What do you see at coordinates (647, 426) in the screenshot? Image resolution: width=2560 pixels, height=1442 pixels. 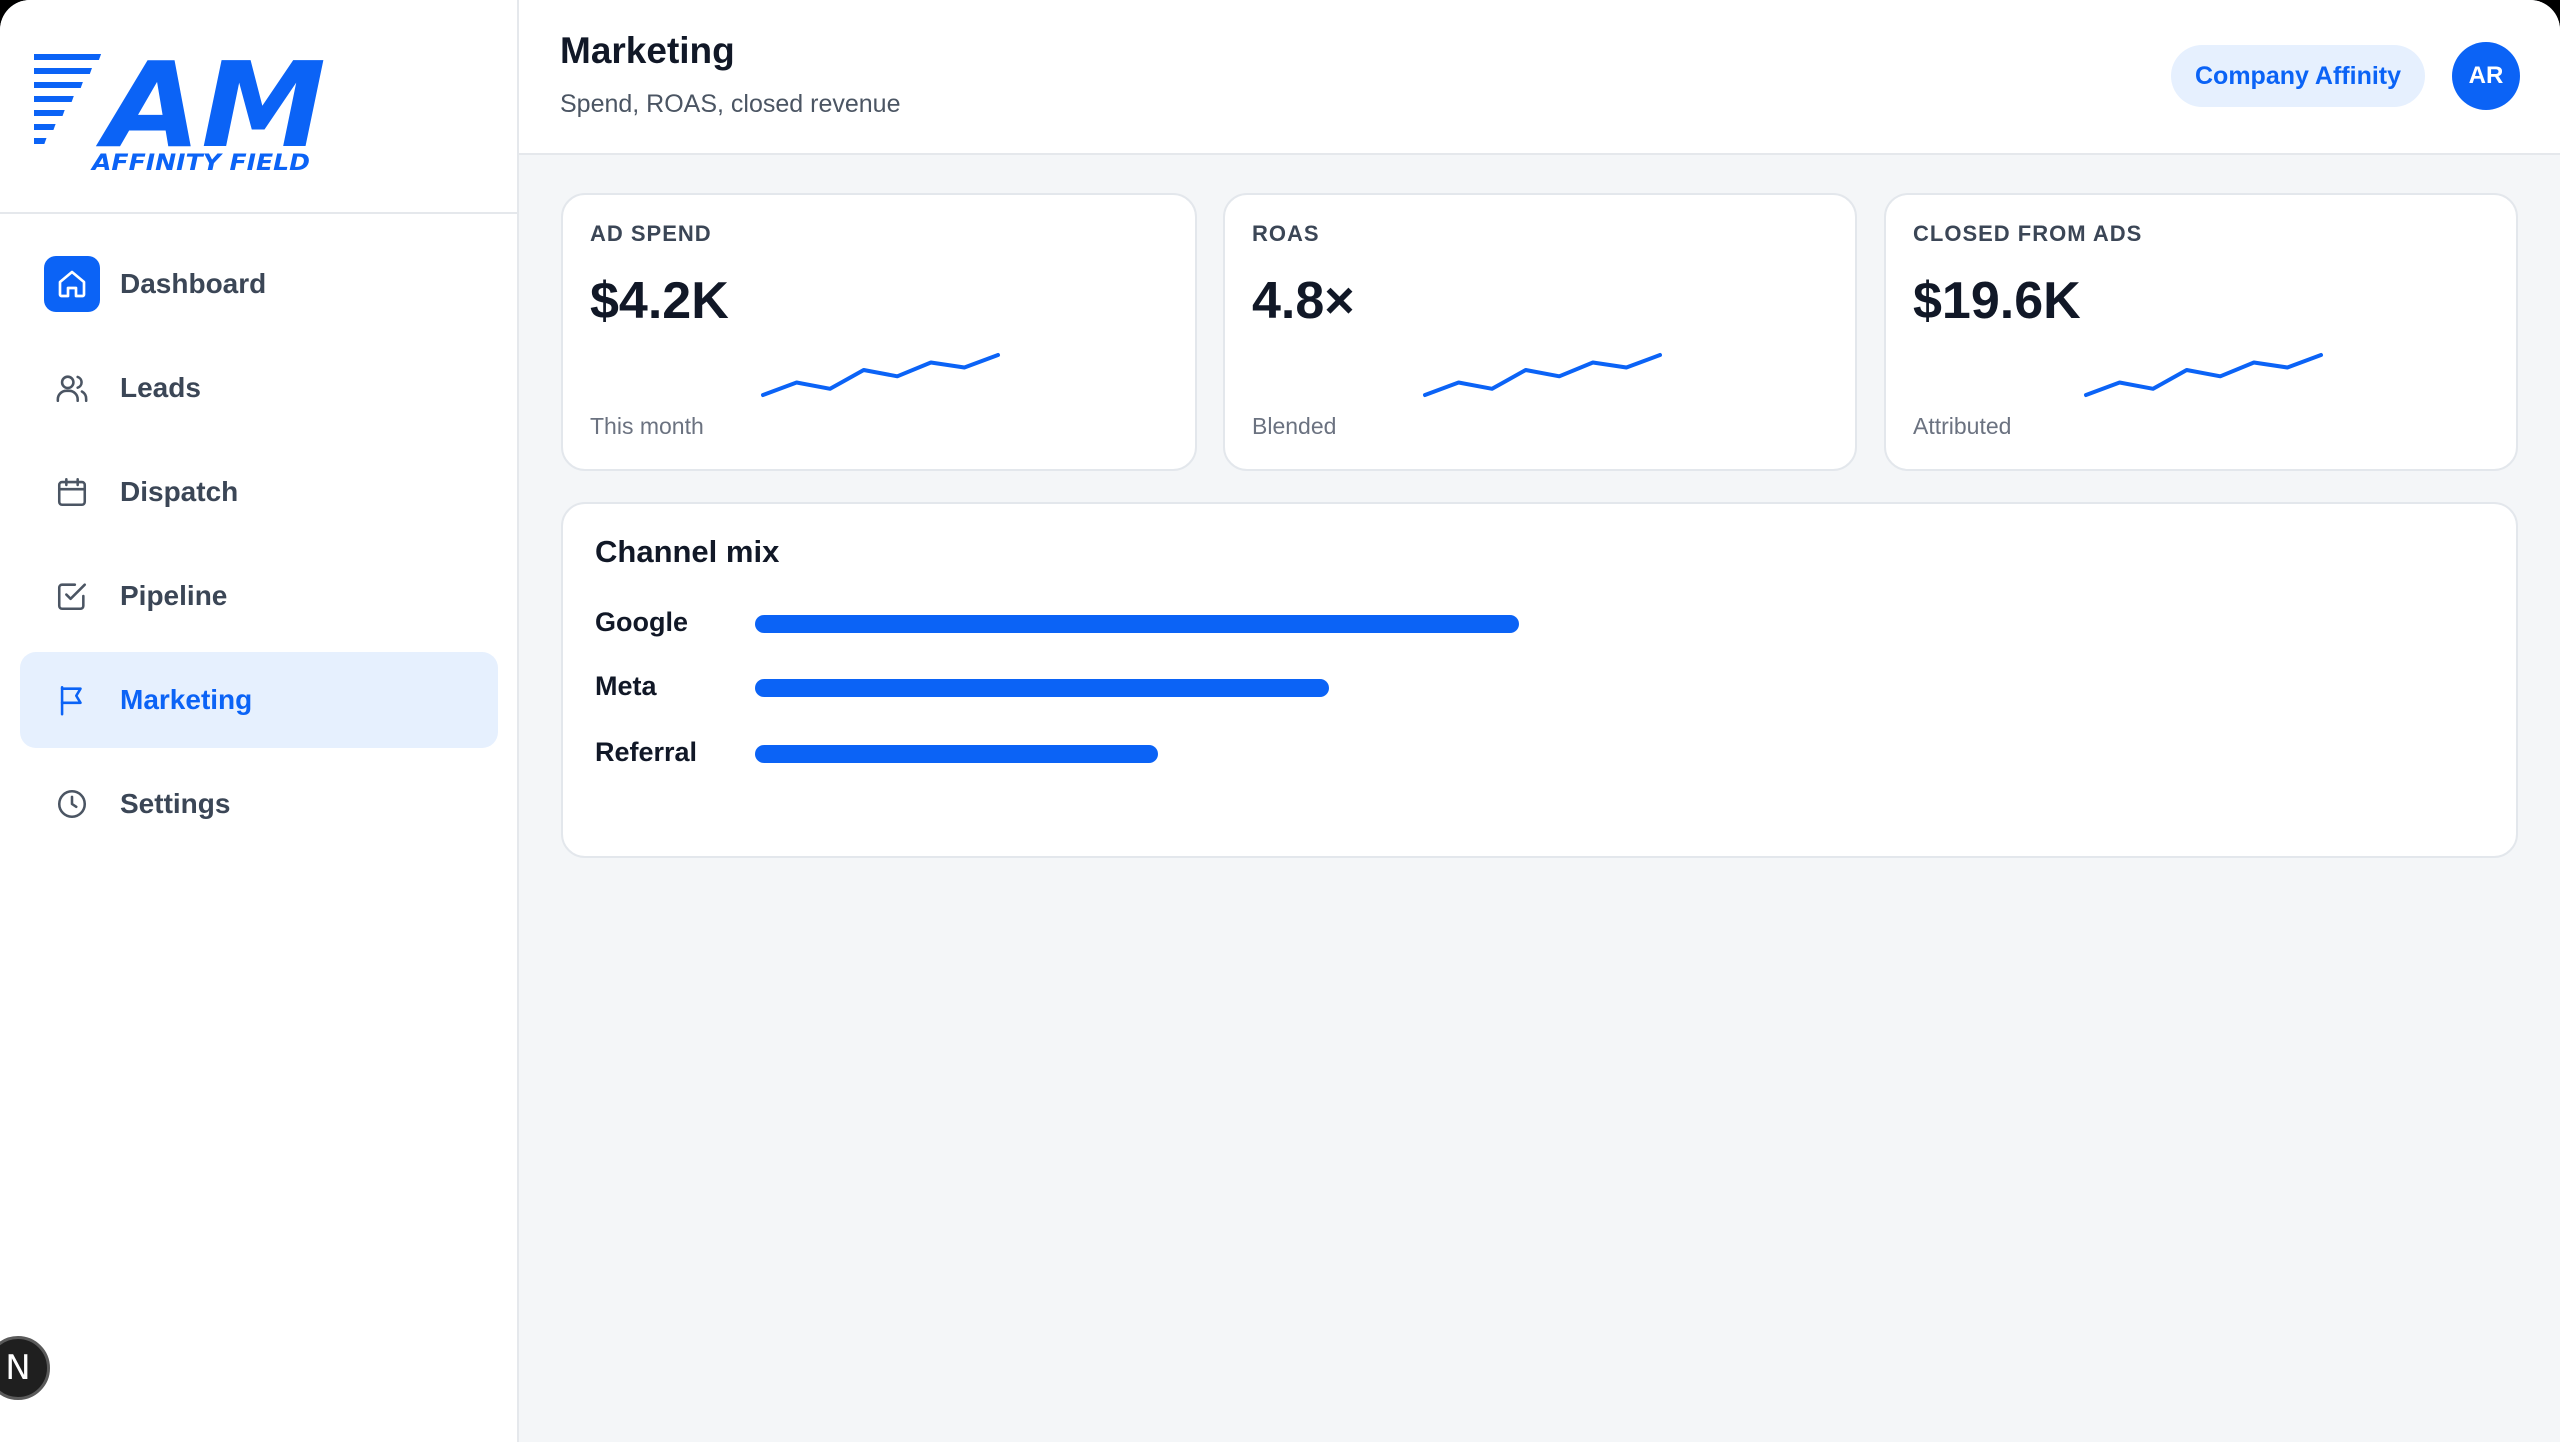 I see `kpi-subtext: This month` at bounding box center [647, 426].